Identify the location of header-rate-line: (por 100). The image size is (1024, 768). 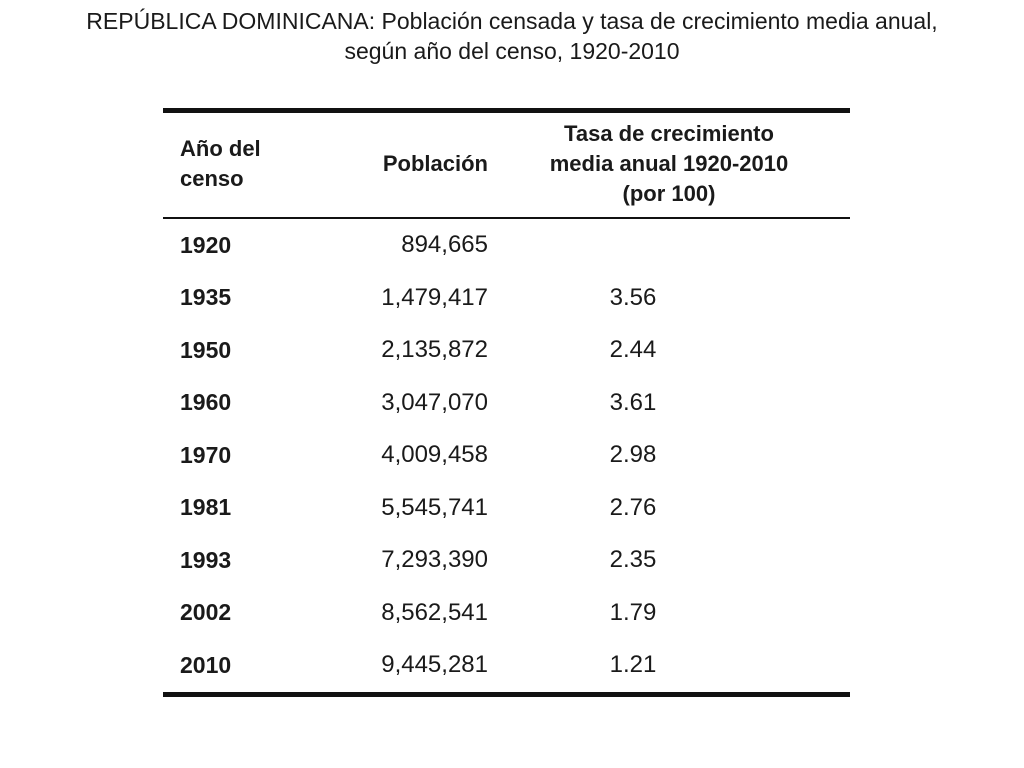
(669, 193).